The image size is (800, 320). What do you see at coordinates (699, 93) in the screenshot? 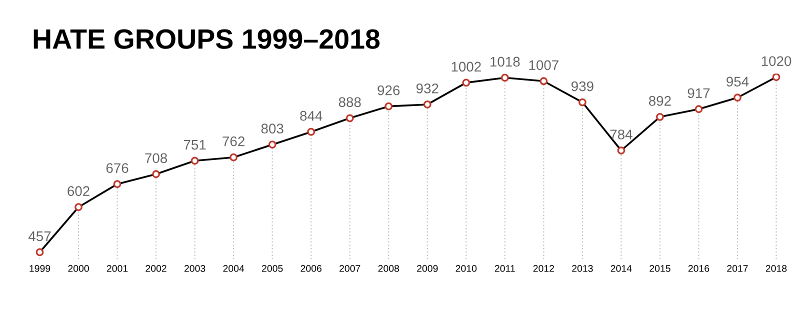
I see `data-label: 917` at bounding box center [699, 93].